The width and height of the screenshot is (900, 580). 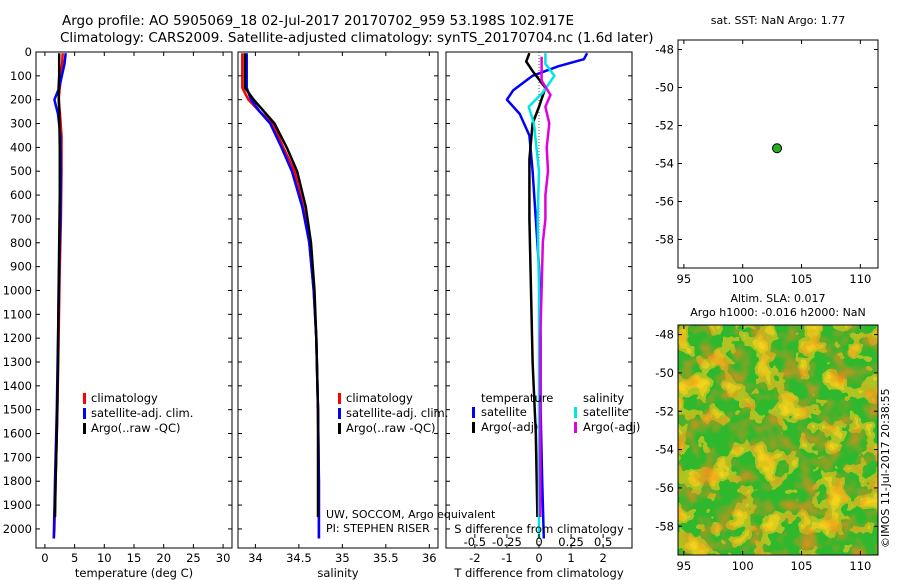 What do you see at coordinates (606, 412) in the screenshot?
I see `differences-legend-s-label: satellite` at bounding box center [606, 412].